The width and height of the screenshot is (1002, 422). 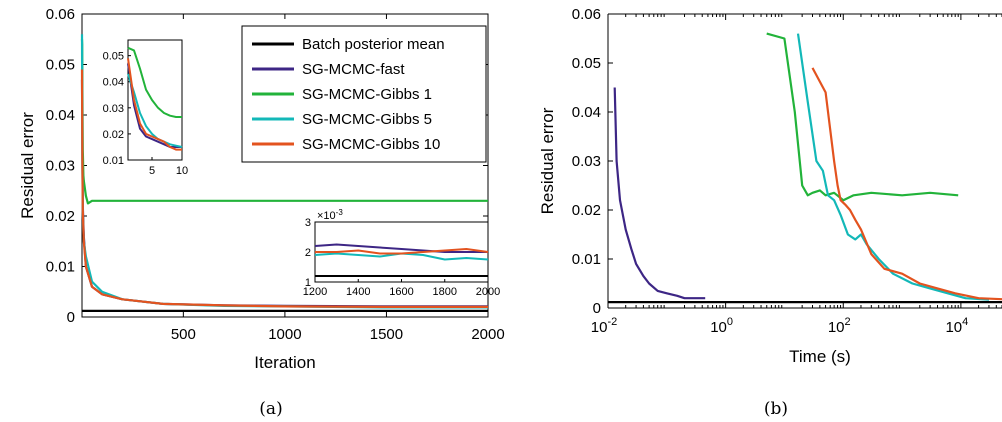 I want to click on inset2-x-tick-label: 1600, so click(x=401, y=292).